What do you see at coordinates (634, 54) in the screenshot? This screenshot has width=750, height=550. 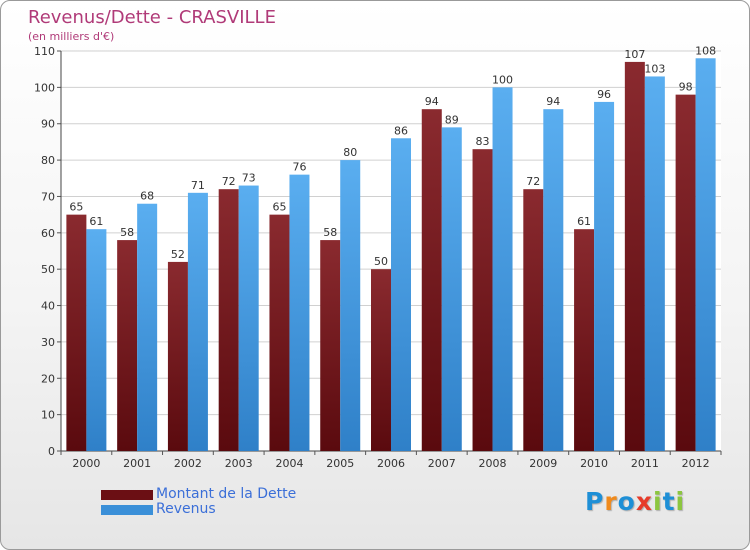 I see `data-label: 107` at bounding box center [634, 54].